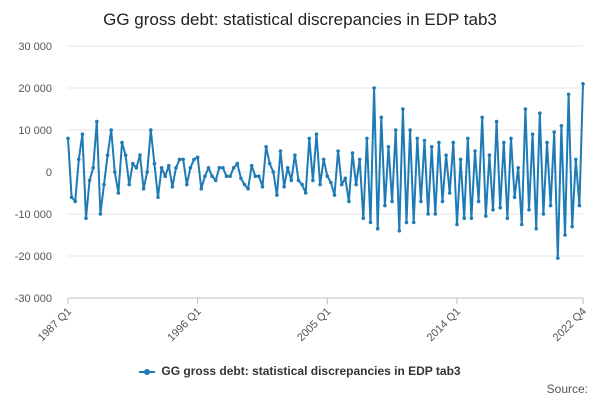 This screenshot has width=600, height=400. I want to click on source-label: Source:, so click(567, 389).